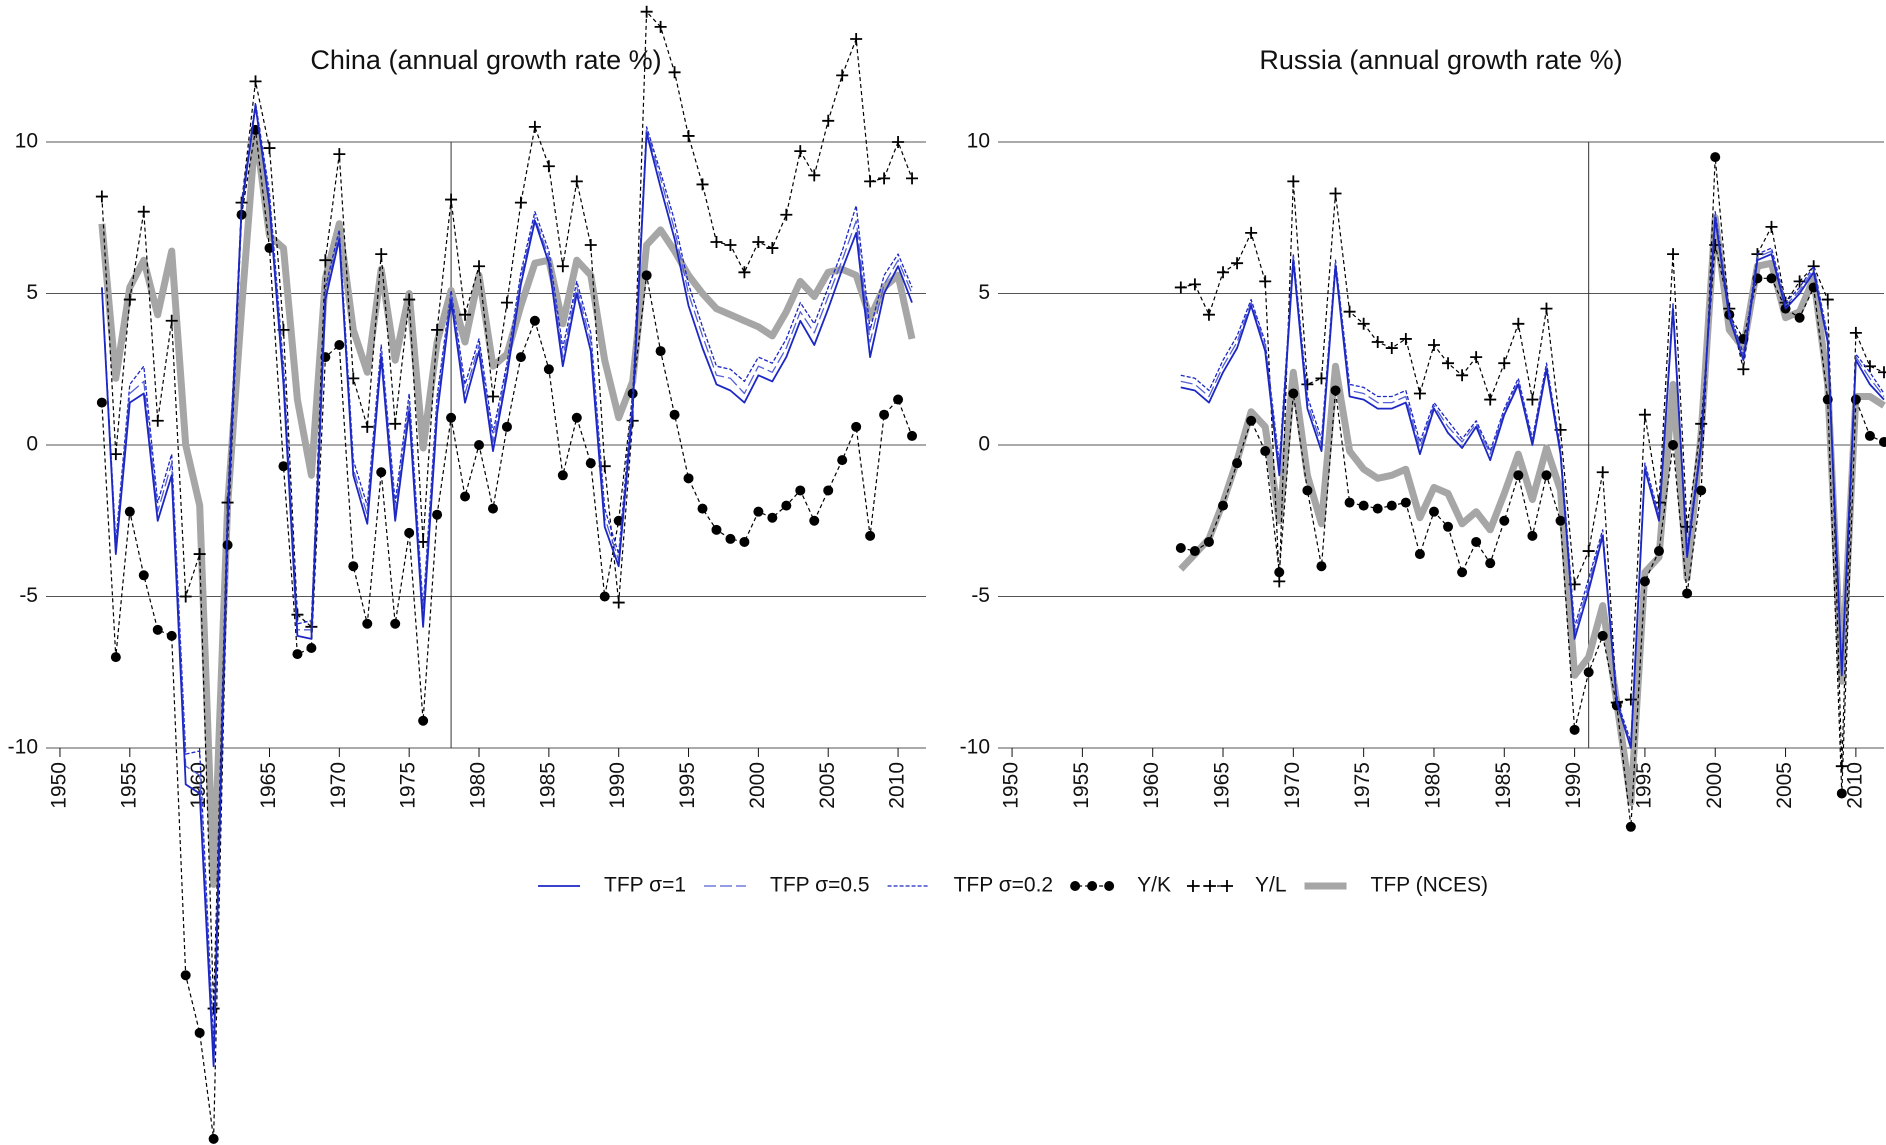 This screenshot has width=1886, height=1145. I want to click on x-tick-label: 1970, so click(1292, 785).